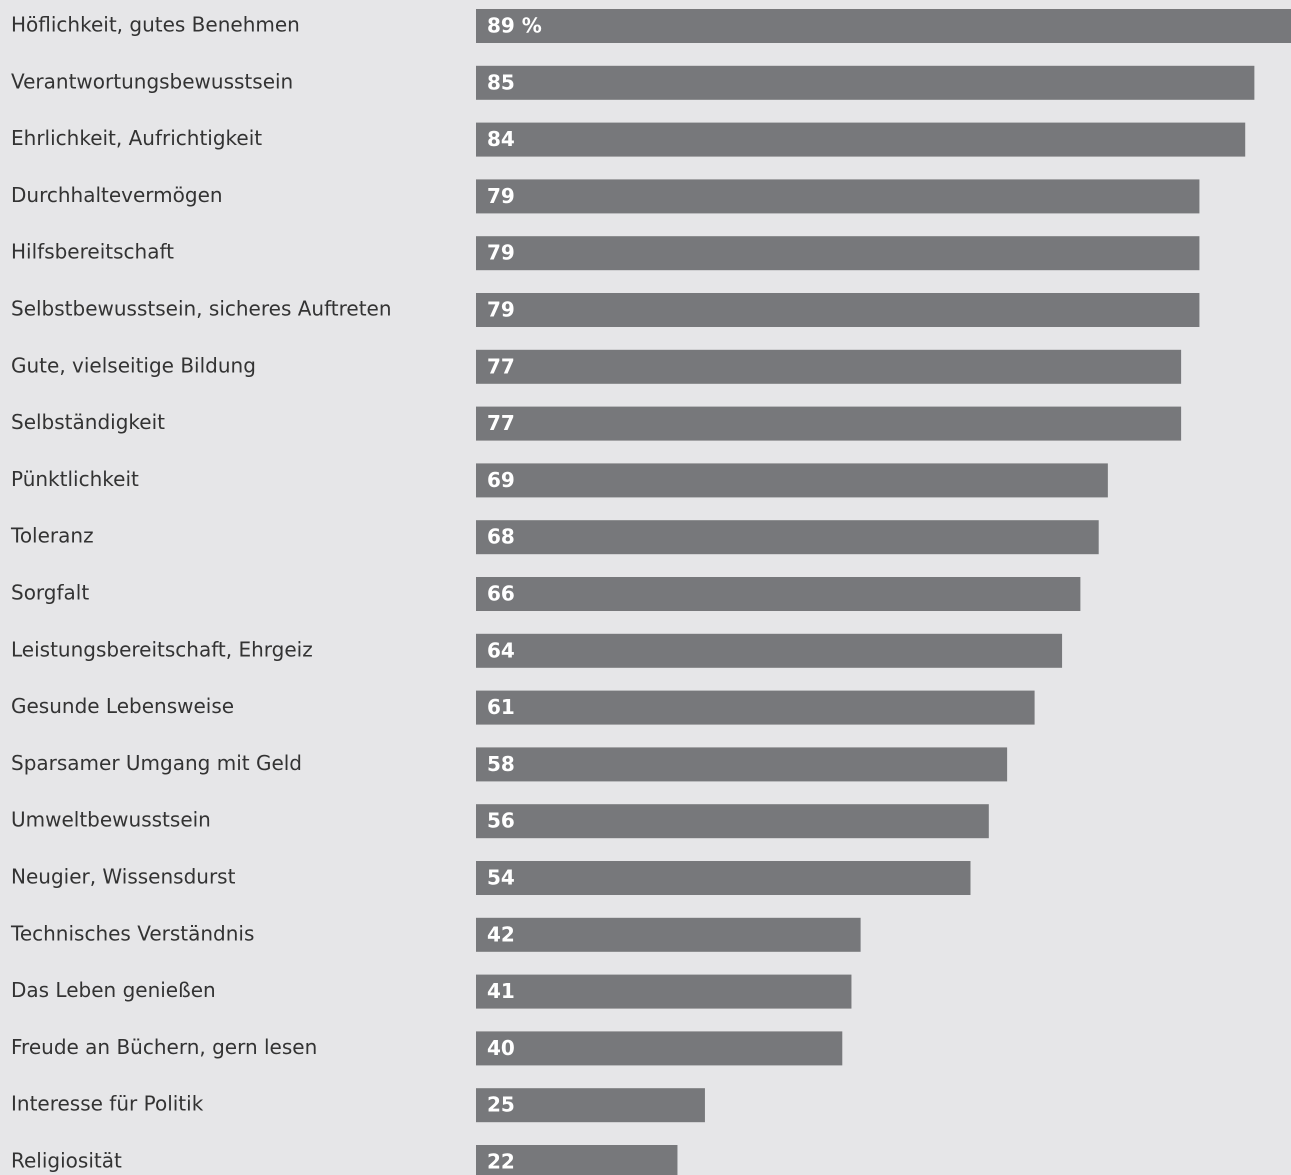  What do you see at coordinates (164, 1047) in the screenshot?
I see `category-label: Freude an Büchern, gern lesen` at bounding box center [164, 1047].